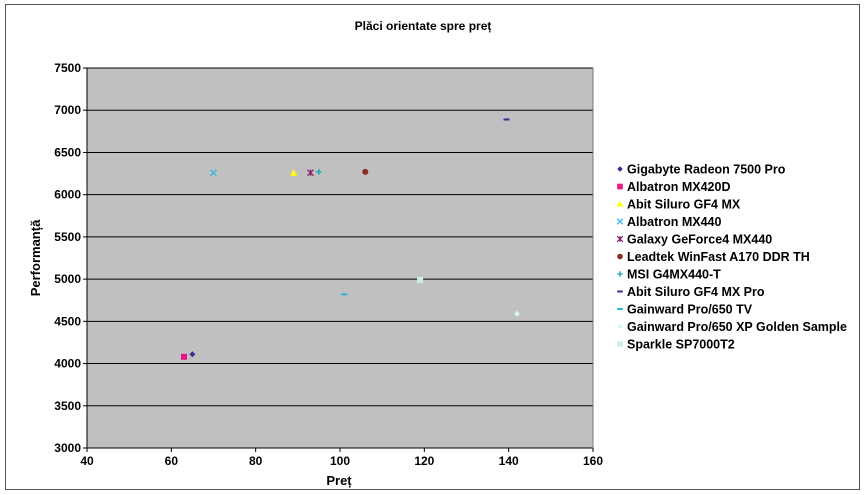  I want to click on legend-label: Leadtek WinFast A170 DDR TH, so click(718, 257).